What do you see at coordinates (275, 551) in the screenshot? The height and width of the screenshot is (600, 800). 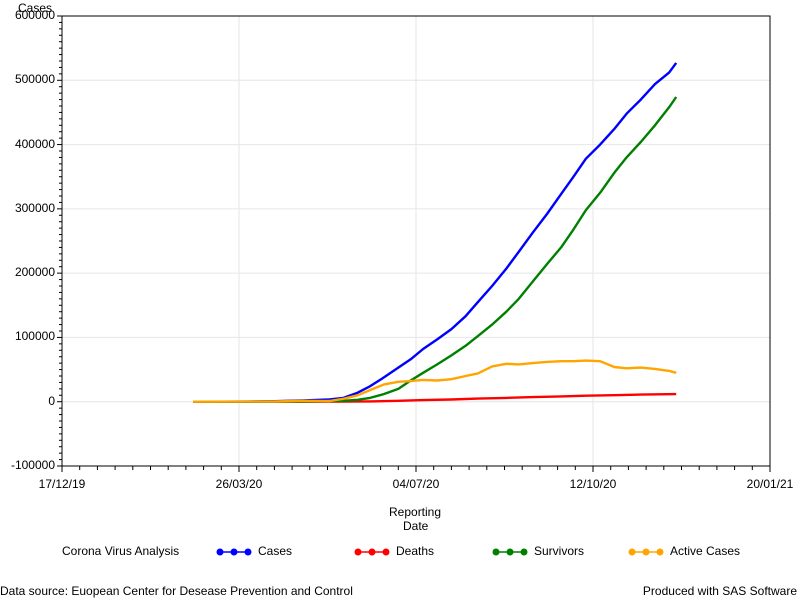 I see `legend-label: Cases` at bounding box center [275, 551].